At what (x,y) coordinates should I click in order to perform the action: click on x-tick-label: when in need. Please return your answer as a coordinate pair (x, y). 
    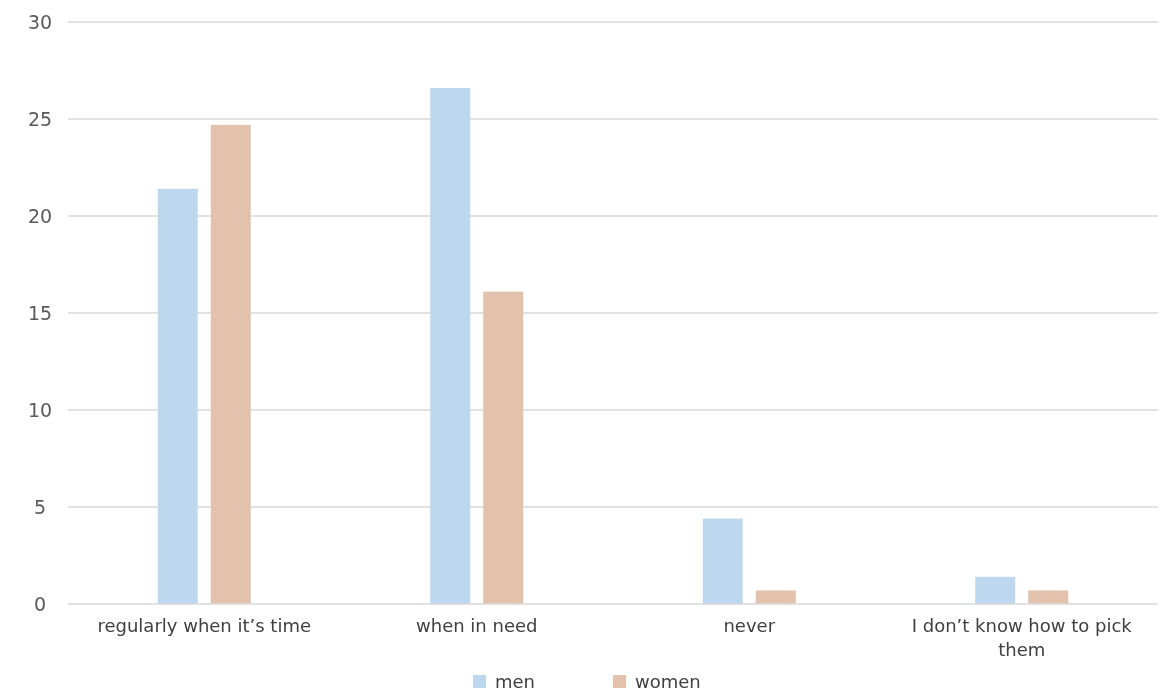
    Looking at the image, I should click on (477, 625).